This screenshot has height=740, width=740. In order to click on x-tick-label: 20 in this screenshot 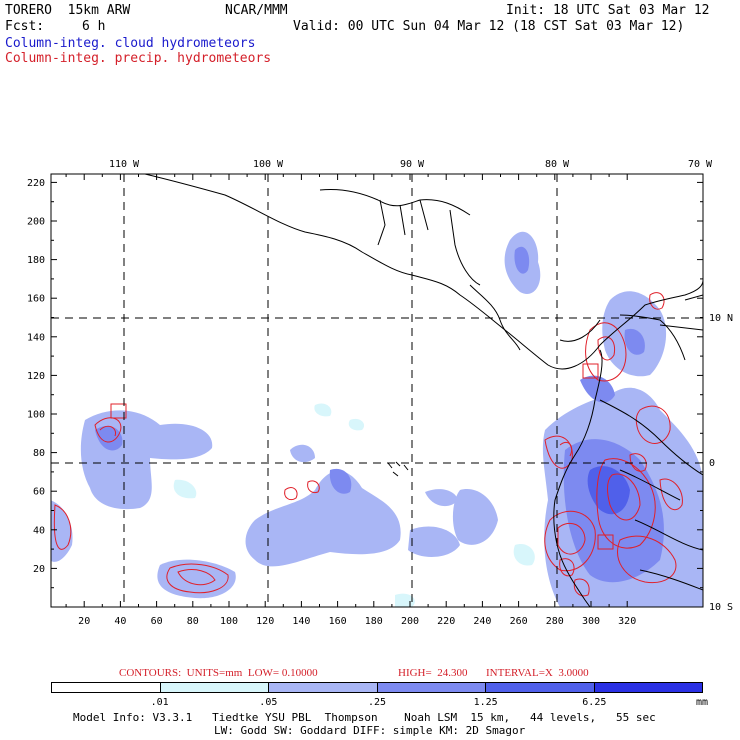, I will do `click(84, 621)`.